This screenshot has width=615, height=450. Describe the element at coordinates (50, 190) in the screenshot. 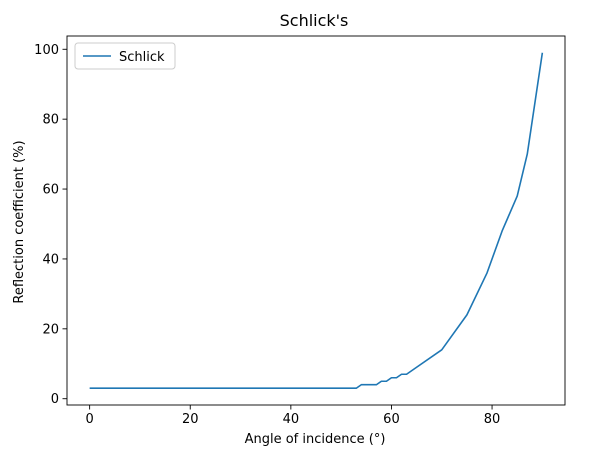

I see `y-tick-label: 60` at that location.